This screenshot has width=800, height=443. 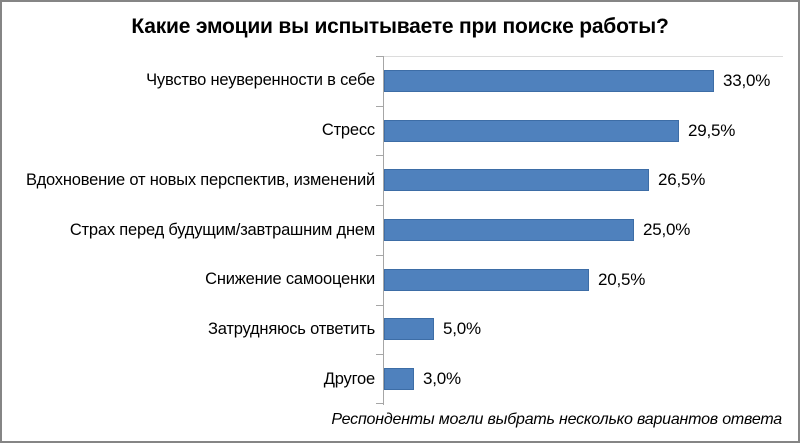 What do you see at coordinates (442, 379) in the screenshot?
I see `value-label: 3,0%` at bounding box center [442, 379].